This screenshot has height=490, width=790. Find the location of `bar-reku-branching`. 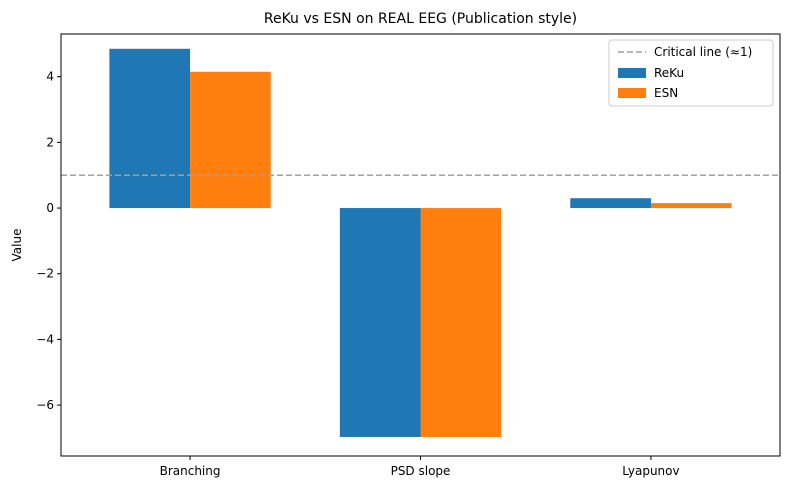

bar-reku-branching is located at coordinates (150, 128).